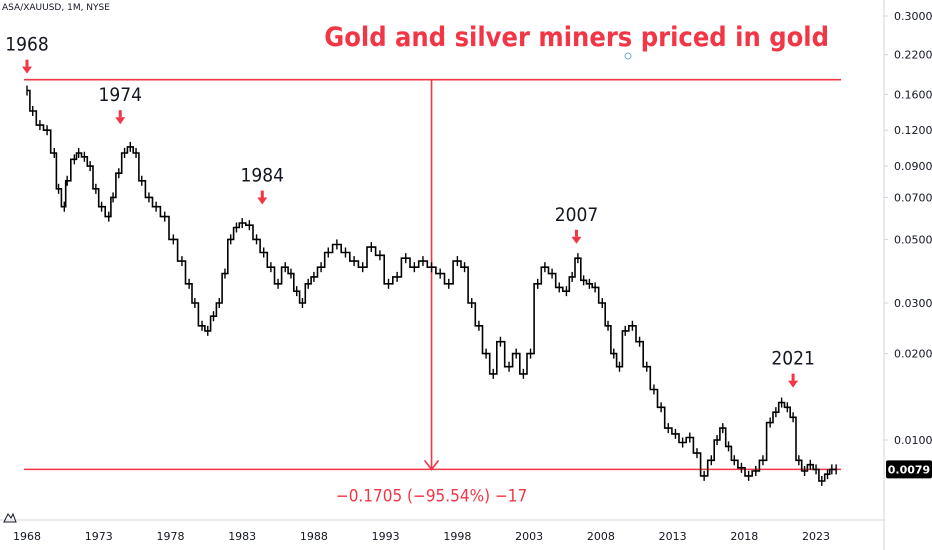 This screenshot has width=932, height=550. What do you see at coordinates (793, 359) in the screenshot?
I see `annotation-label: 2021` at bounding box center [793, 359].